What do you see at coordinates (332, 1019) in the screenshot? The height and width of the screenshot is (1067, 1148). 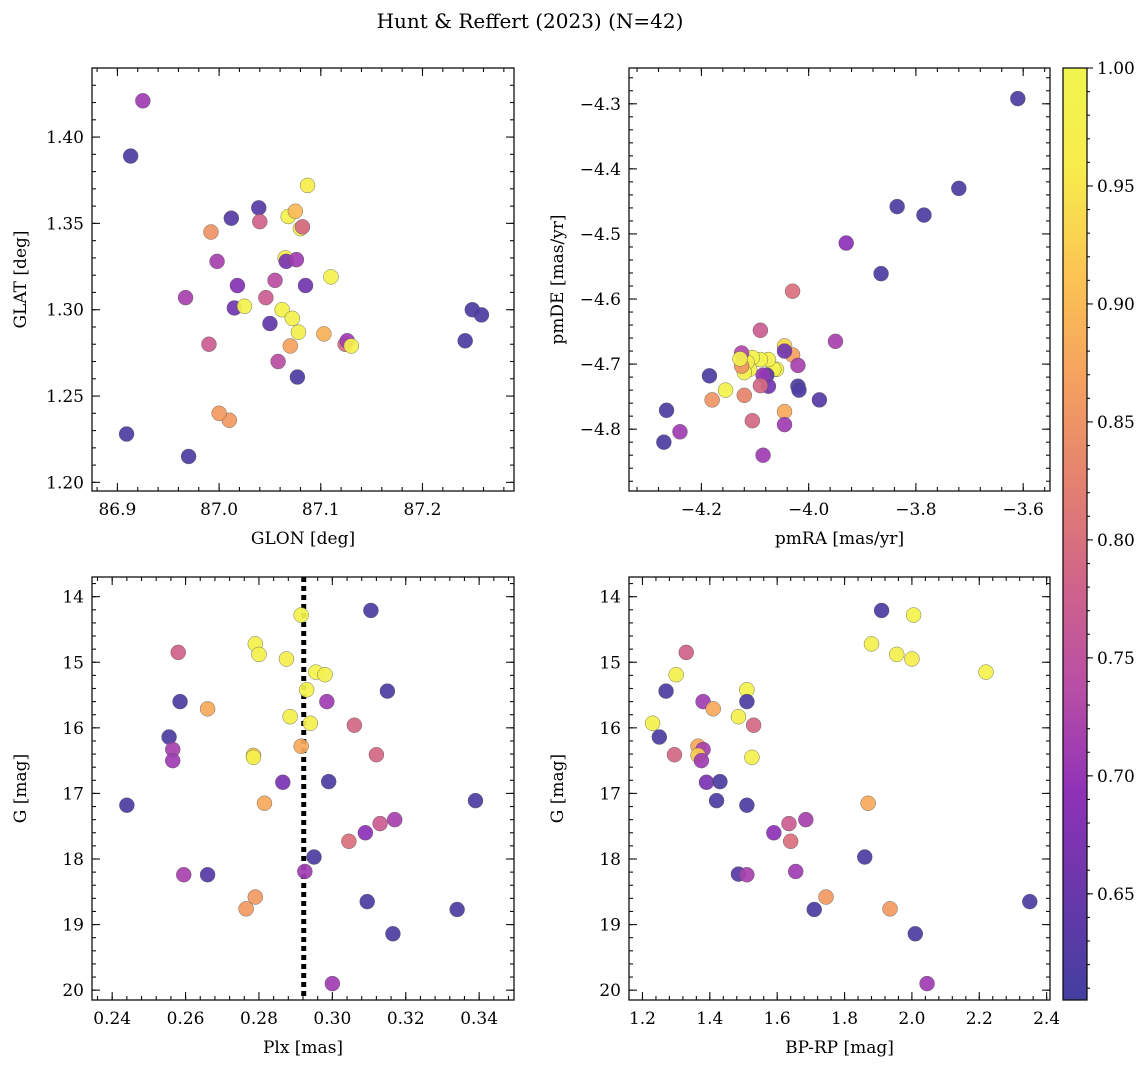 I see `x-tick-label: 0.30` at bounding box center [332, 1019].